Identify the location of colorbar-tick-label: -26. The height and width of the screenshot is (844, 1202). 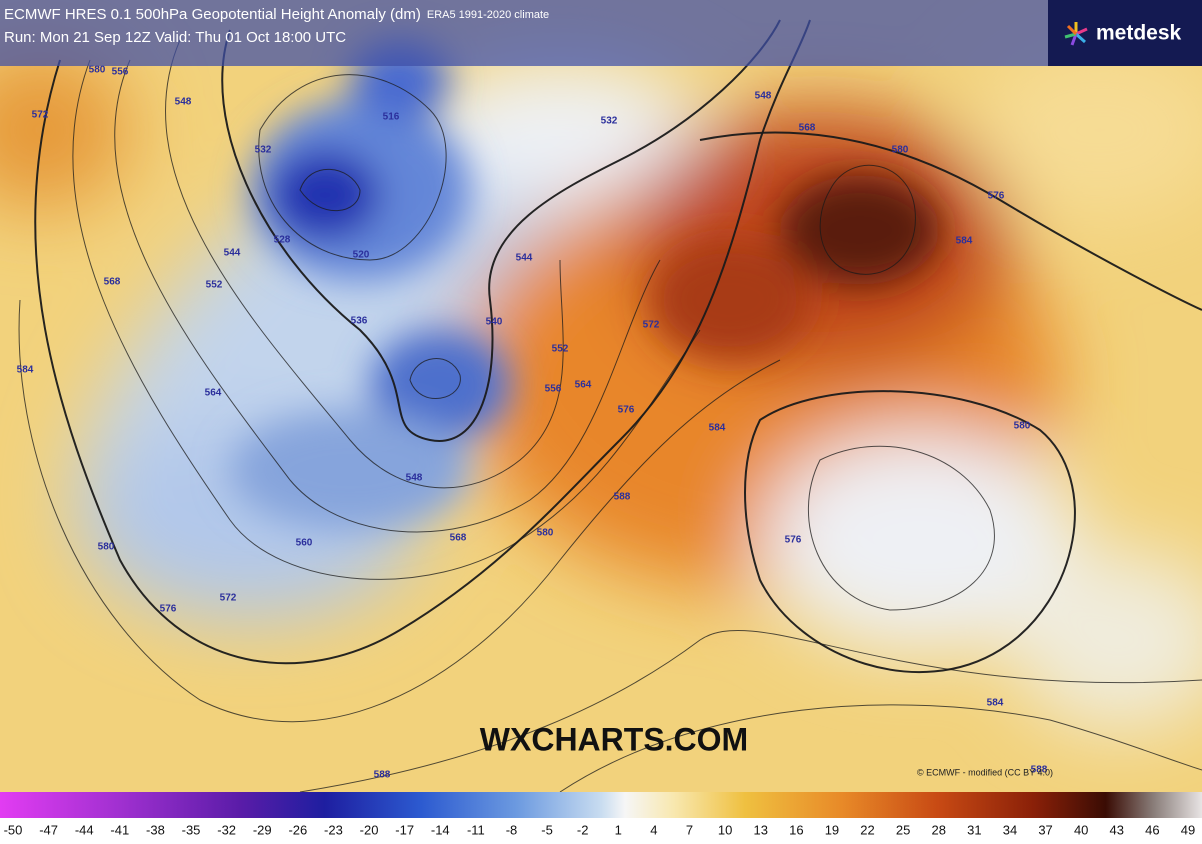
(297, 829).